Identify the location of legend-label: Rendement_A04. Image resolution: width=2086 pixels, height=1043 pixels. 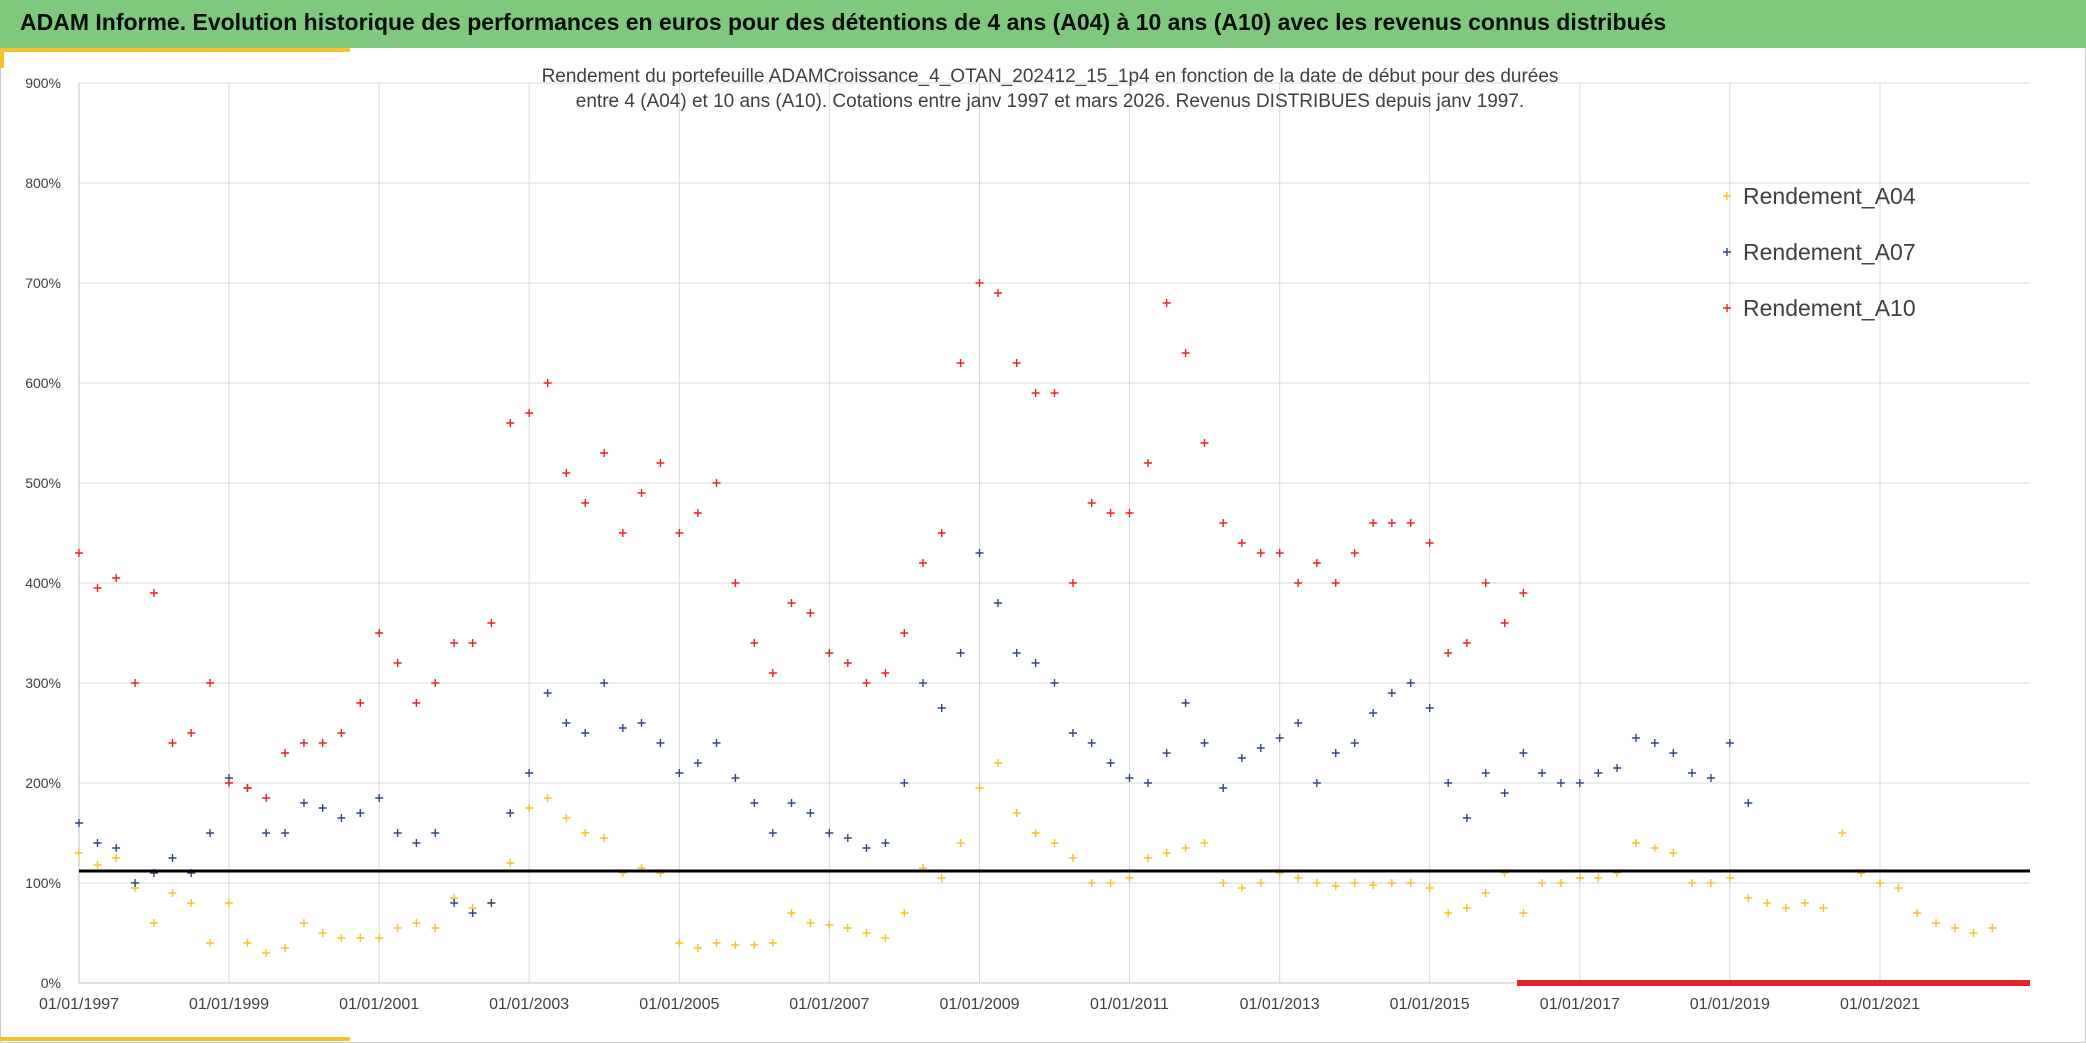
(1829, 196).